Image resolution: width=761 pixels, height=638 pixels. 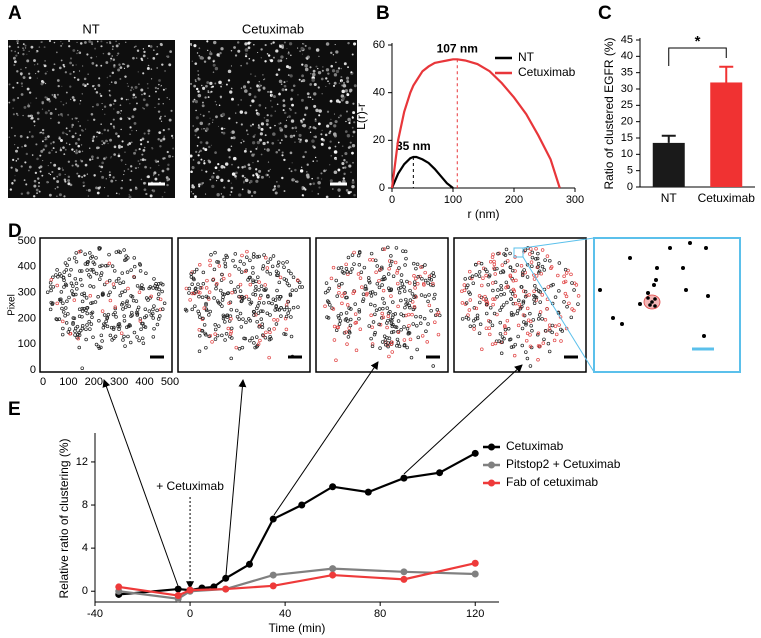 What do you see at coordinates (668, 164) in the screenshot?
I see `bar` at bounding box center [668, 164].